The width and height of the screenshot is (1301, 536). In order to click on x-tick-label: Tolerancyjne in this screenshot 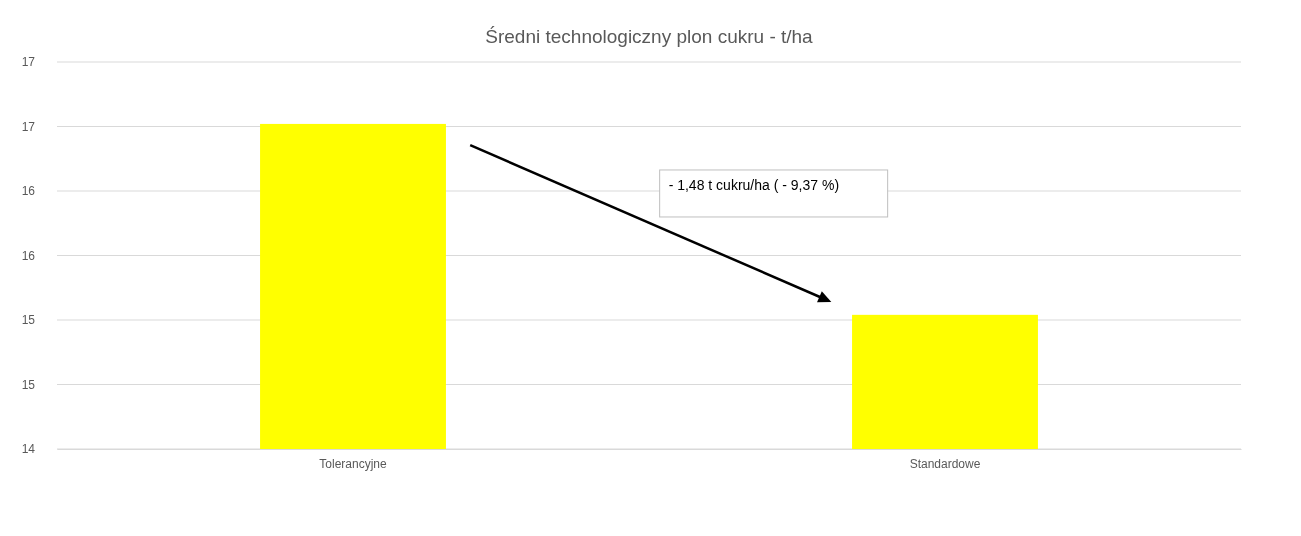, I will do `click(353, 463)`.